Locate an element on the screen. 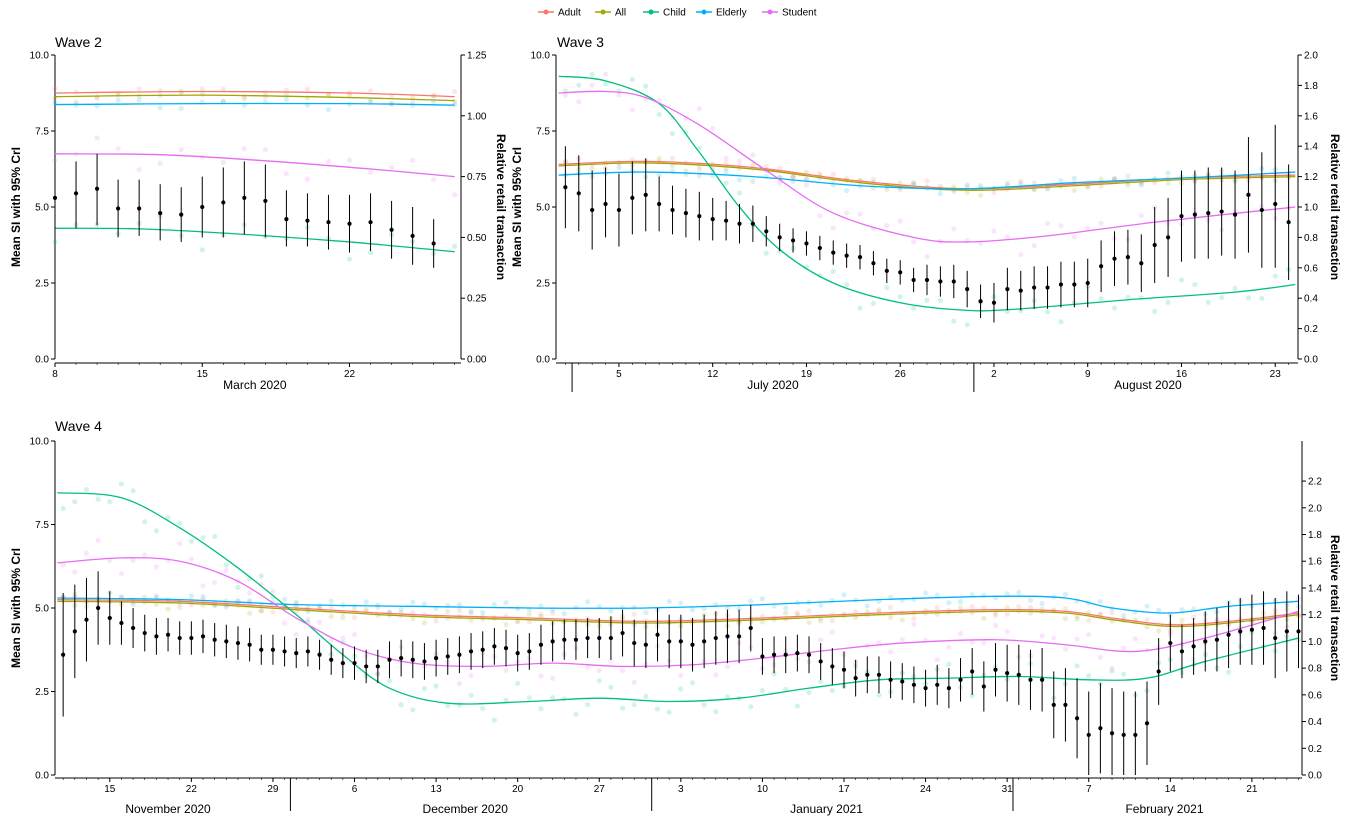  legend-label-student: Student is located at coordinates (799, 13).